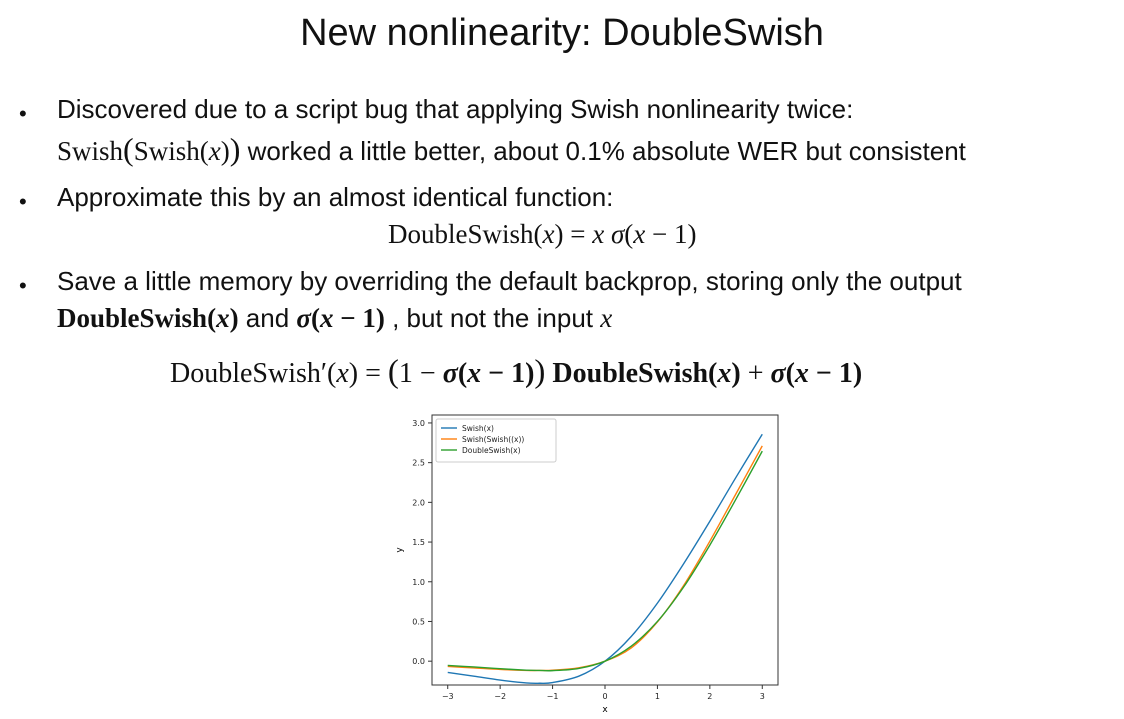 The image size is (1124, 719). I want to click on y-axis: 0.0 0.5 1.0 1.5 2.0 2.5 3.0, so click(422, 542).